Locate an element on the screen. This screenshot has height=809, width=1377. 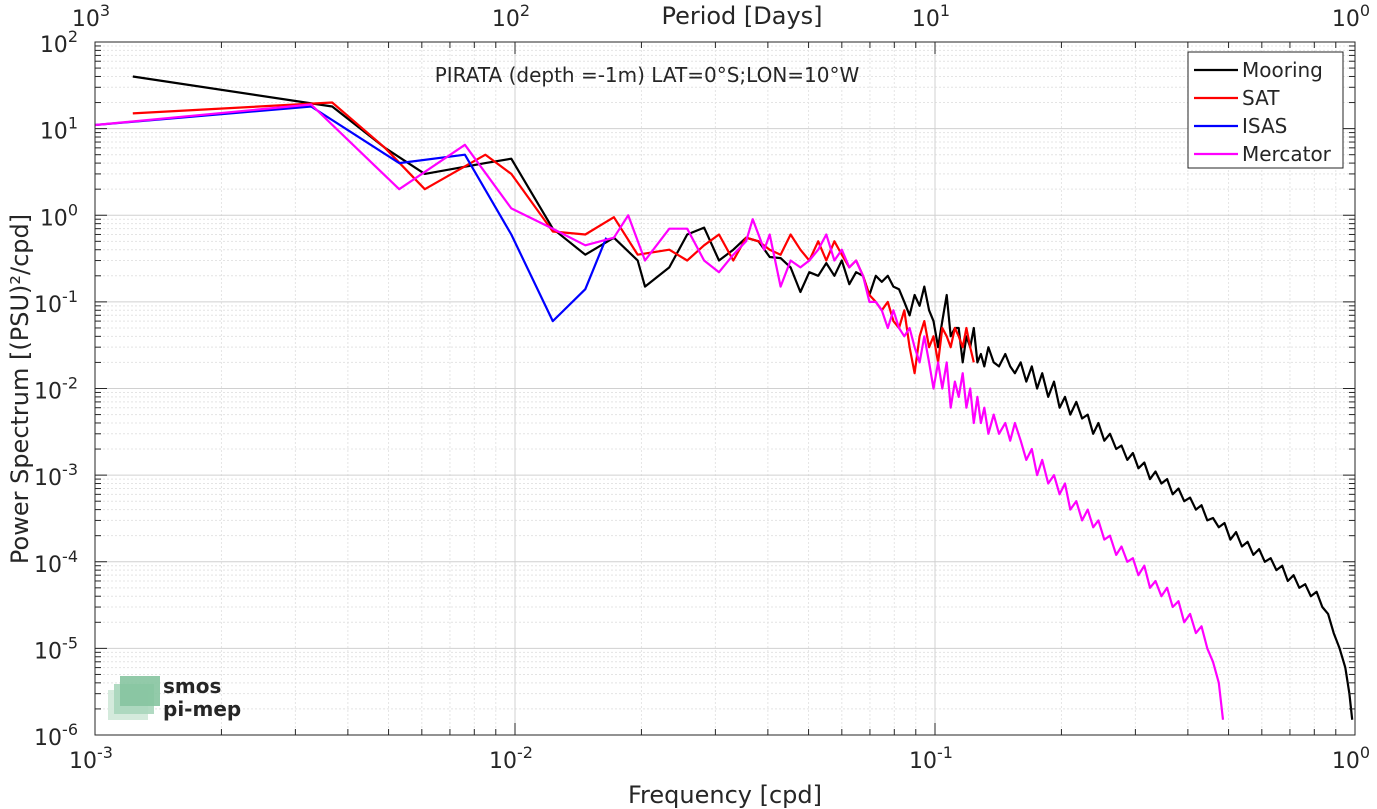
legend-label-sat: SAT is located at coordinates (1261, 98).